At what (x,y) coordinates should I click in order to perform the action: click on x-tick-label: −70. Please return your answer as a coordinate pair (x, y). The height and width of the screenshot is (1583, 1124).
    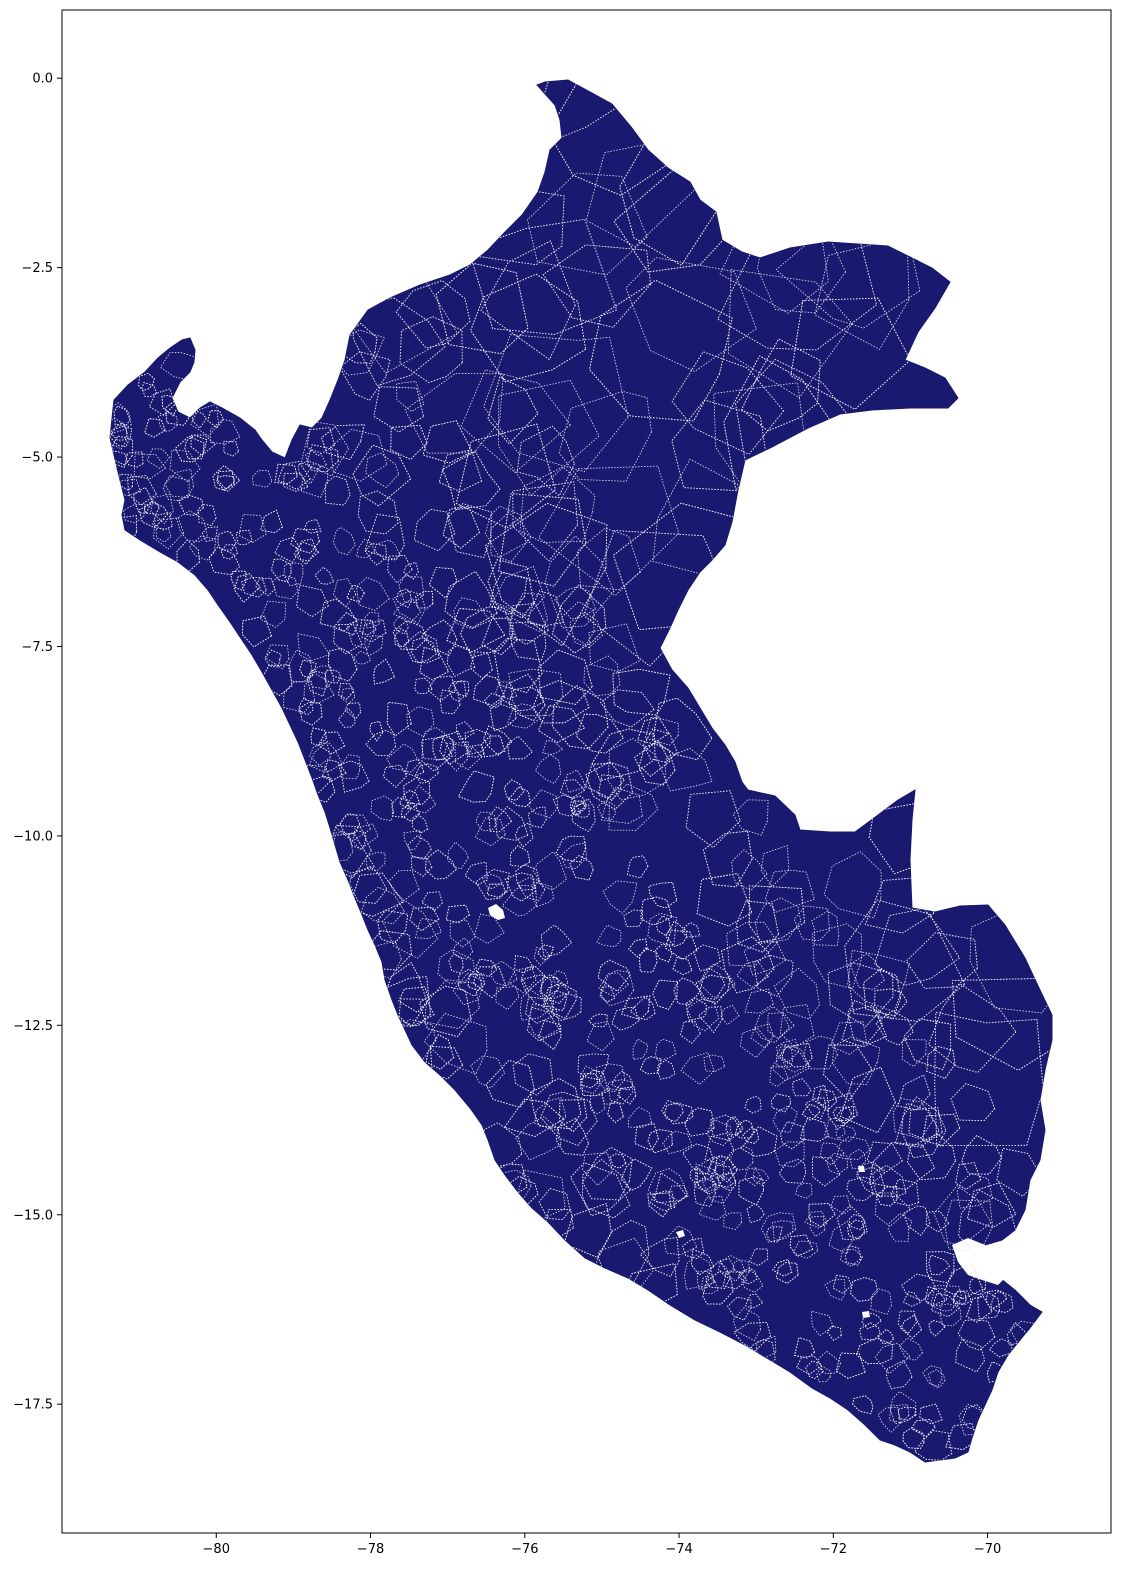
    Looking at the image, I should click on (987, 1549).